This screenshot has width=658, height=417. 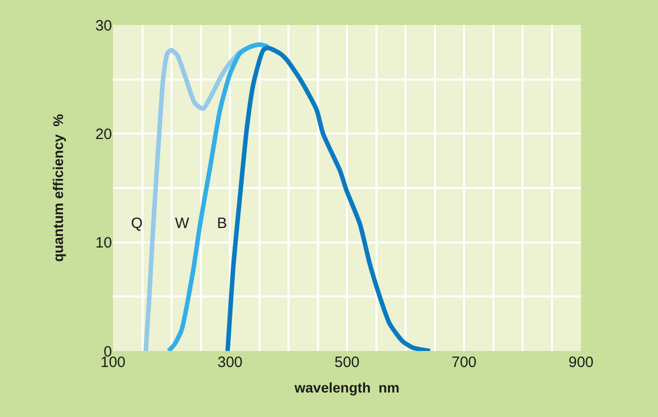 What do you see at coordinates (103, 134) in the screenshot?
I see `y-tick-label: 20` at bounding box center [103, 134].